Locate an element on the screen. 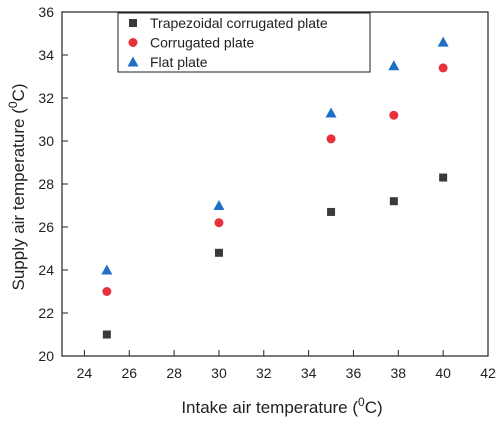 This screenshot has width=498, height=421. y-tick-label: 22 is located at coordinates (46, 313).